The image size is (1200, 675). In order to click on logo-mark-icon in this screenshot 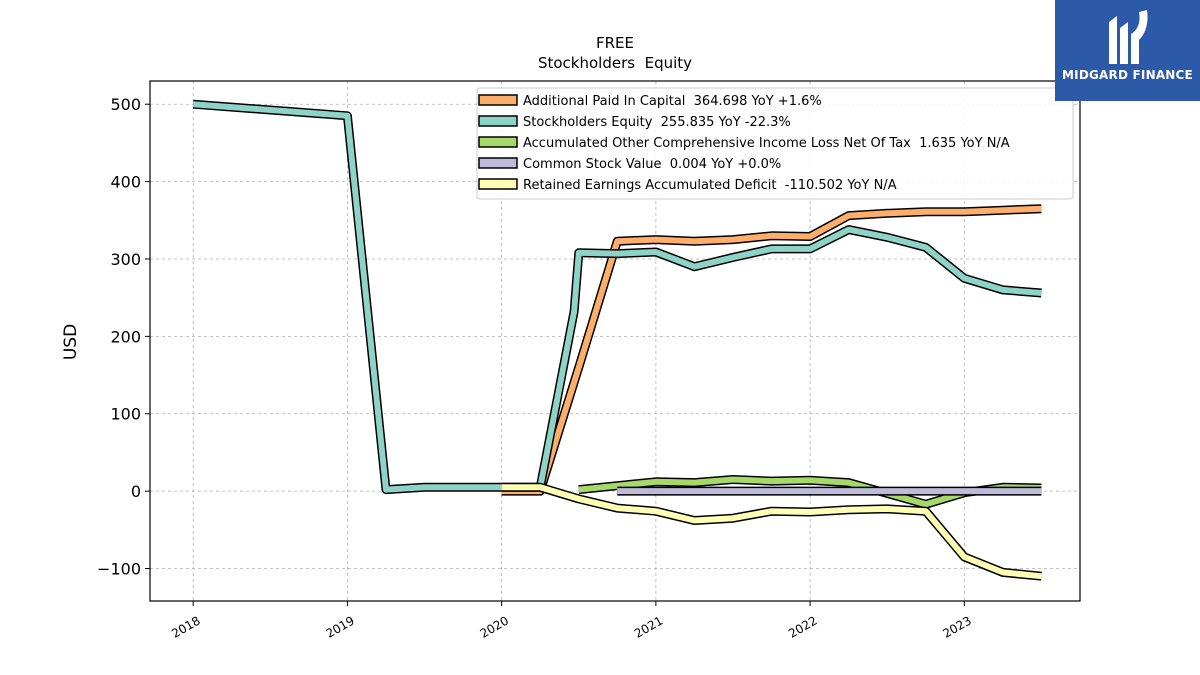, I will do `click(1128, 37)`.